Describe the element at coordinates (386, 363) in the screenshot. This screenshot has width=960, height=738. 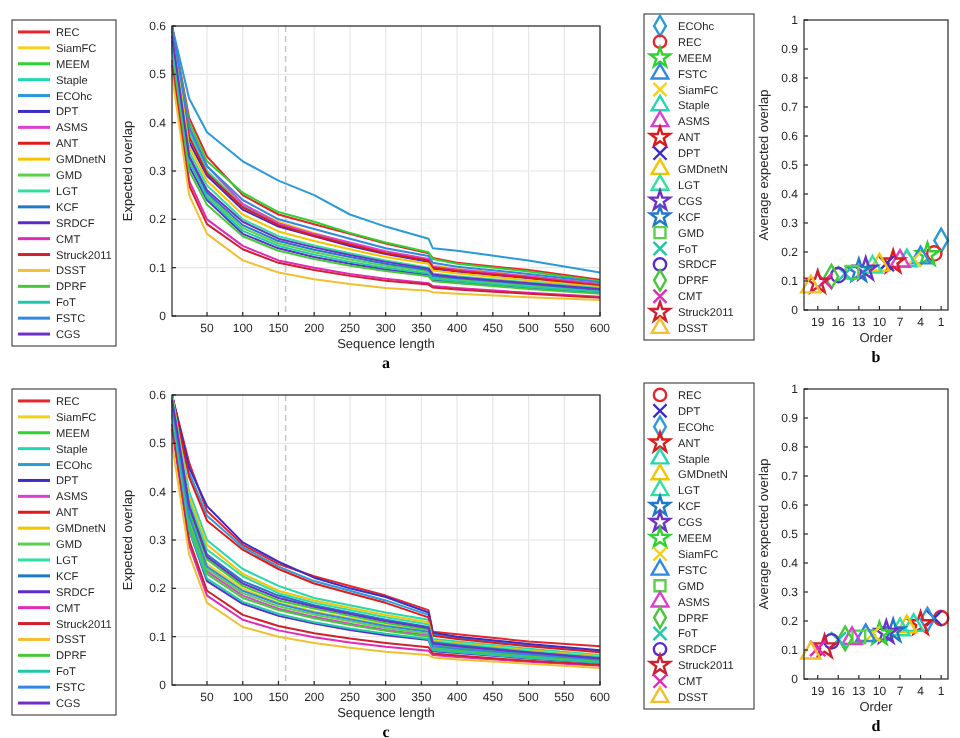
I see `text: a` at that location.